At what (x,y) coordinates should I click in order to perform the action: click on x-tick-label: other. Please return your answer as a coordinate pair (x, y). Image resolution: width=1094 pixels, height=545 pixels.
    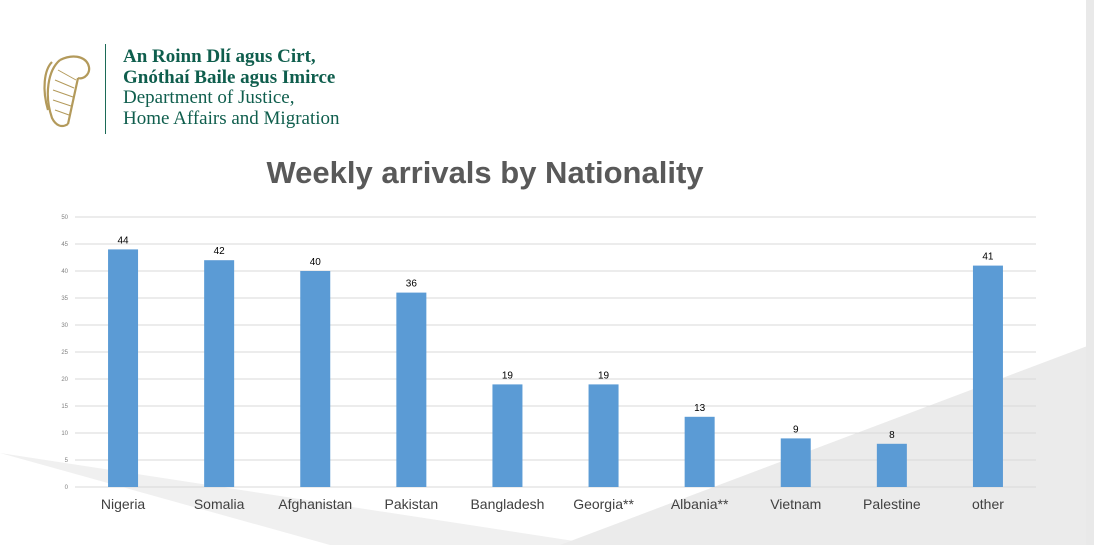
    Looking at the image, I should click on (988, 504).